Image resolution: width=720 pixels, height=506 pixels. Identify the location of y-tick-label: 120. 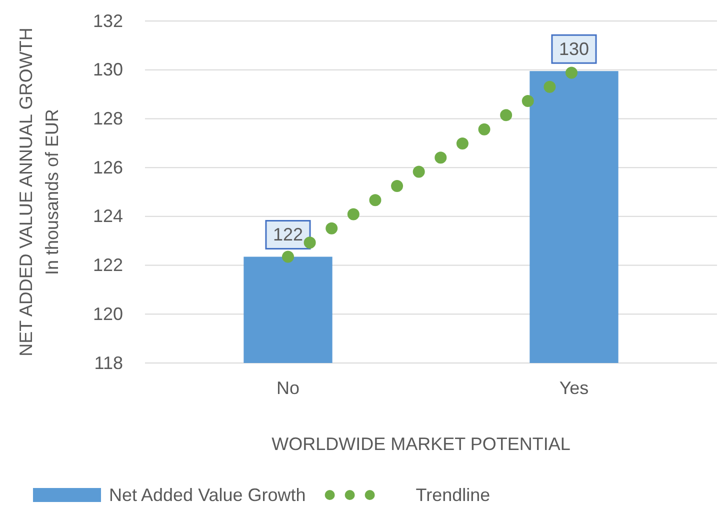
(107, 314).